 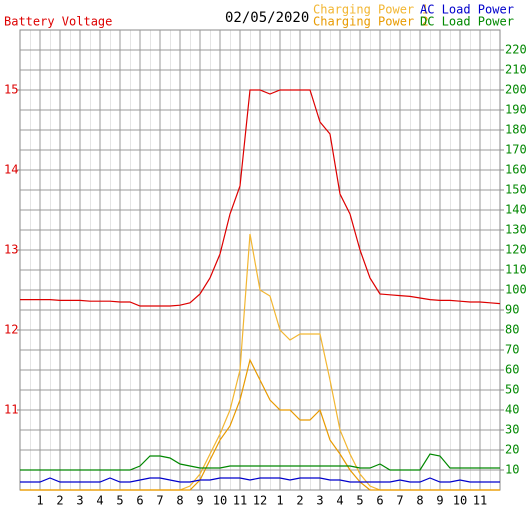 I want to click on y2-tick-label: 180, so click(x=516, y=130).